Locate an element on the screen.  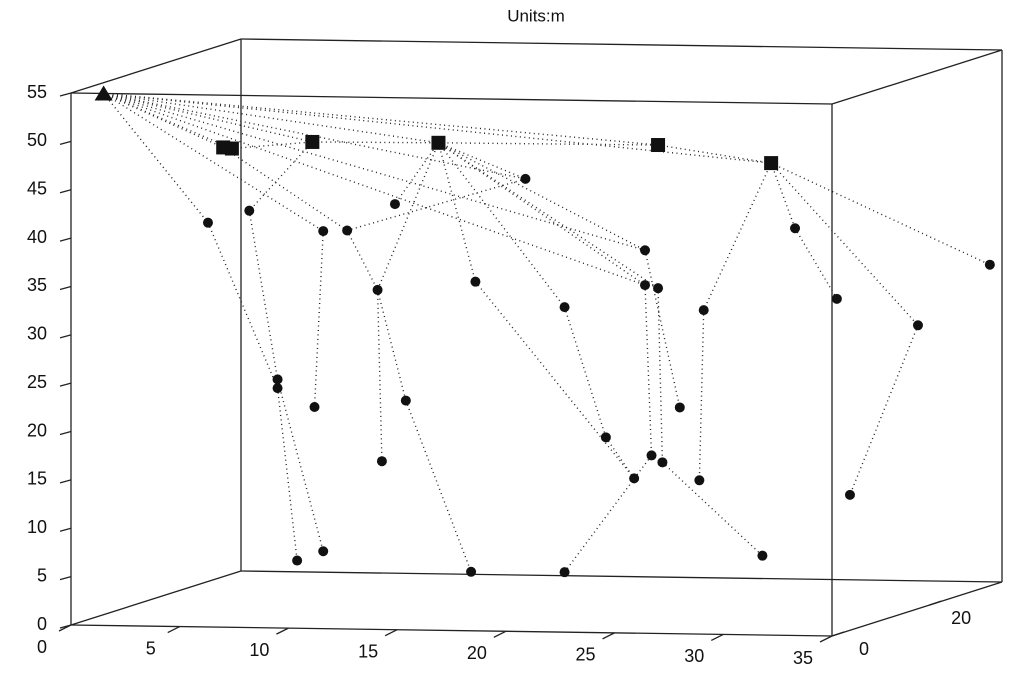
z-tick-label: 5 is located at coordinates (42, 575).